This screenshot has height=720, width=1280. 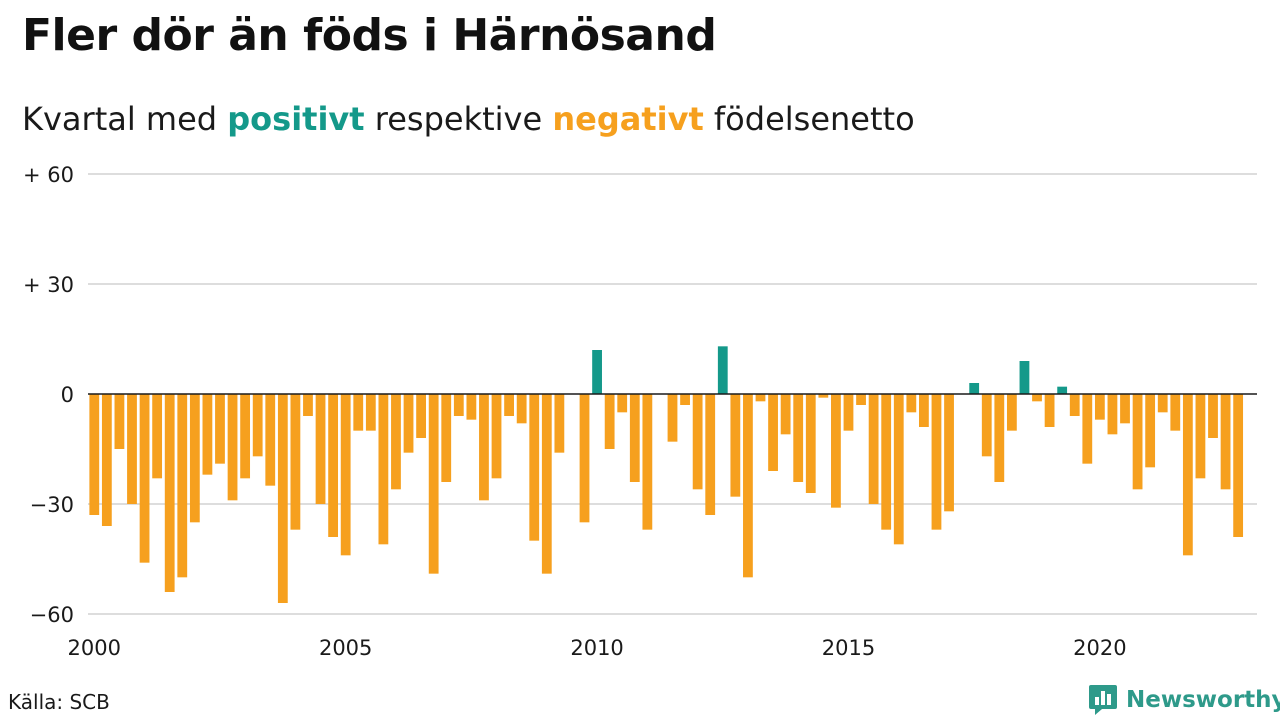 I want to click on x-tick-label: 2000, so click(x=94, y=648).